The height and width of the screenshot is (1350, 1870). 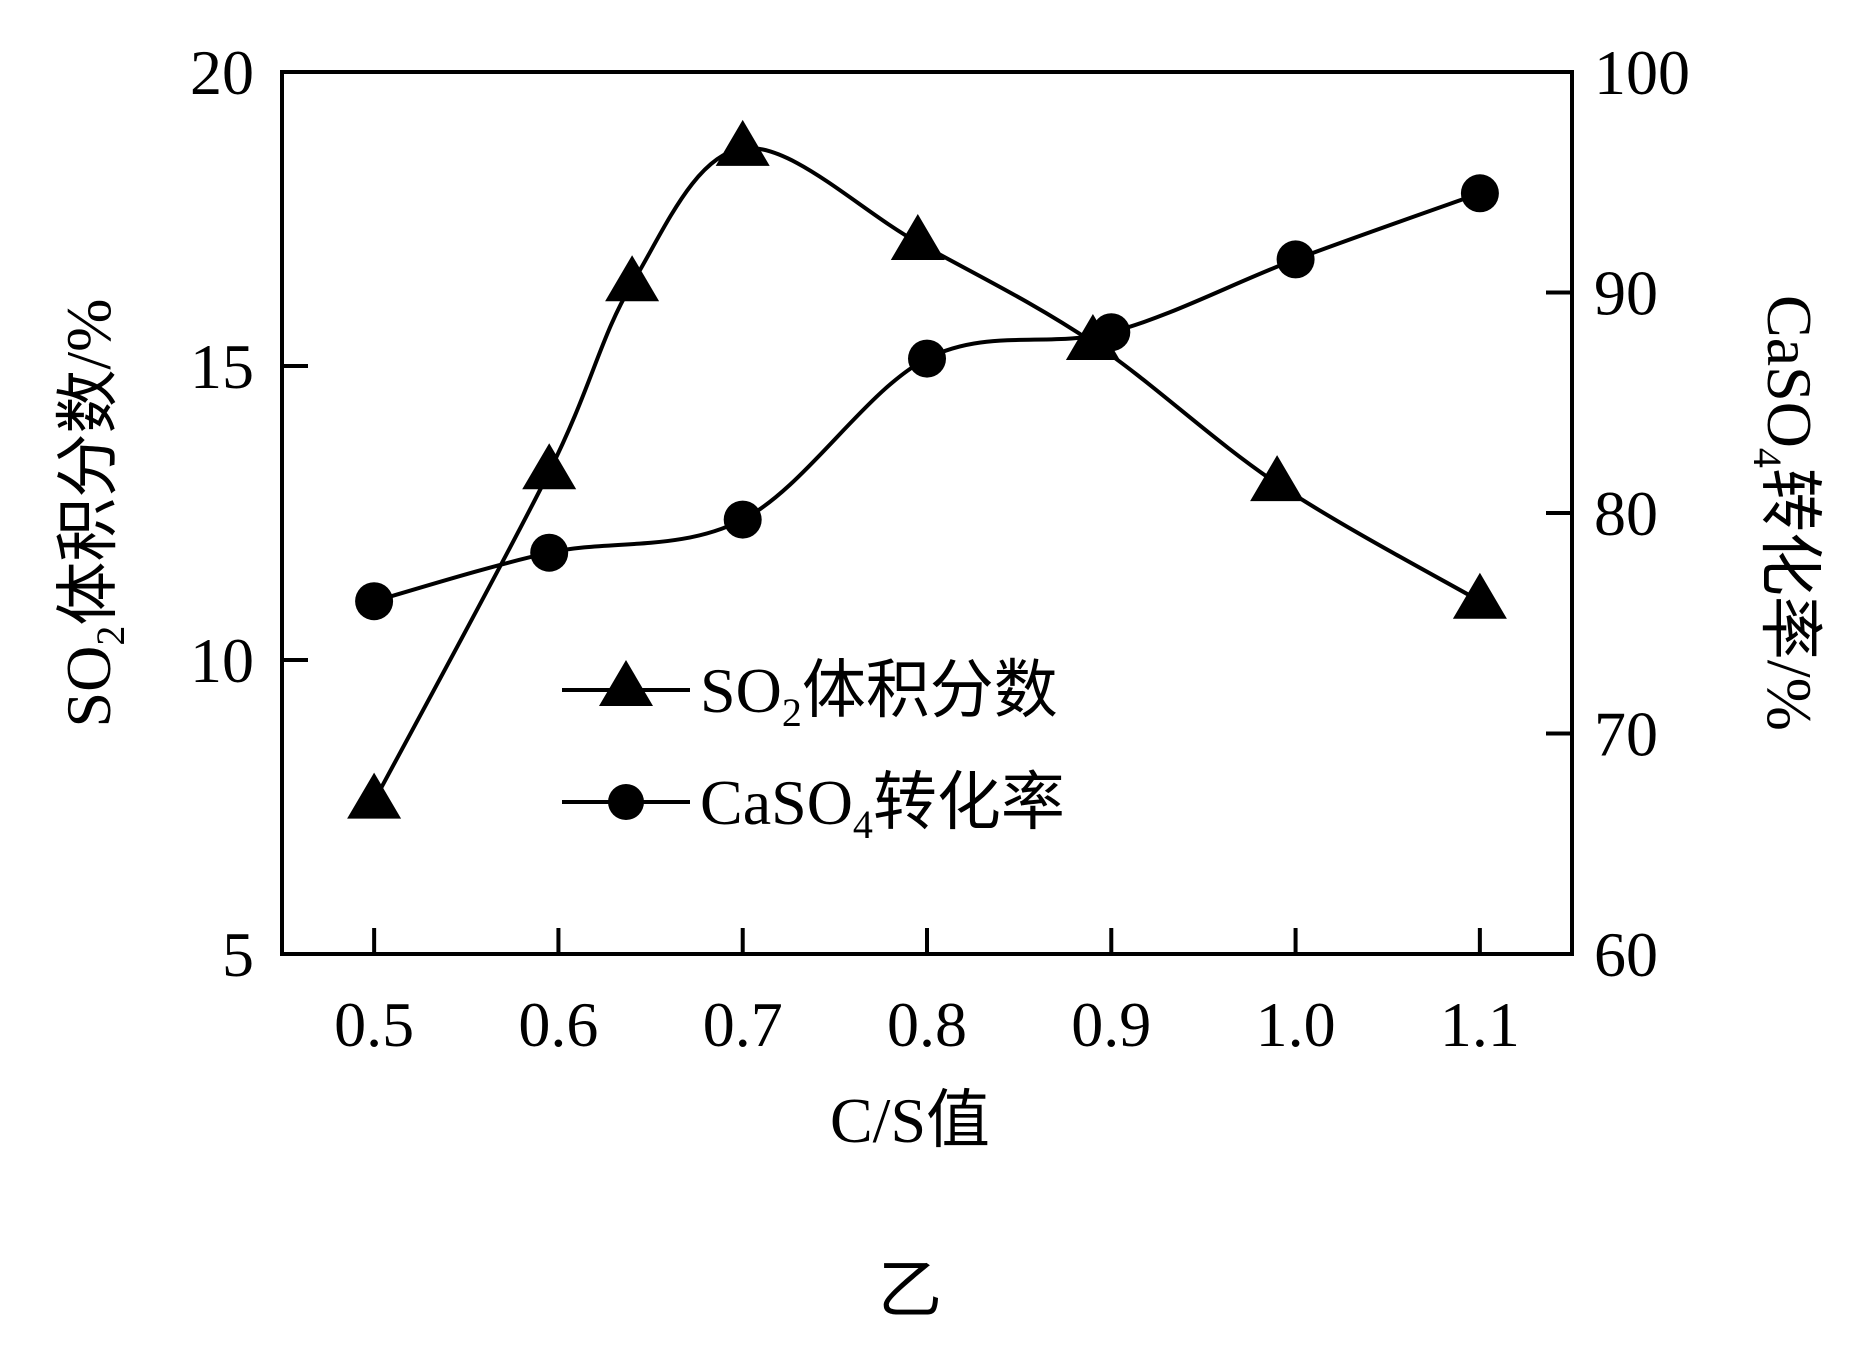 What do you see at coordinates (222, 72) in the screenshot?
I see `left-y-tick-label: 20` at bounding box center [222, 72].